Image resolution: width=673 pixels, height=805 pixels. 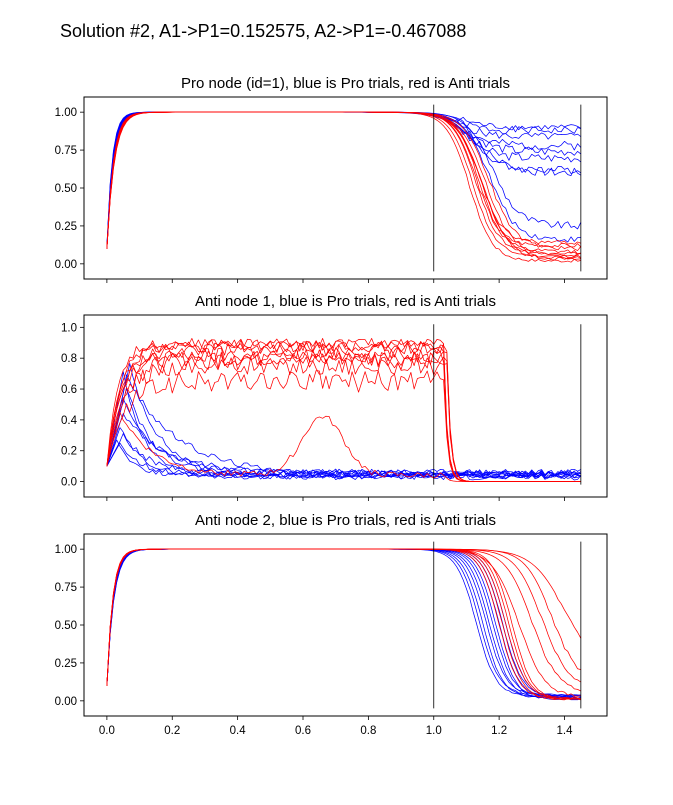 I want to click on x-tick-label: 1.4, so click(x=565, y=731).